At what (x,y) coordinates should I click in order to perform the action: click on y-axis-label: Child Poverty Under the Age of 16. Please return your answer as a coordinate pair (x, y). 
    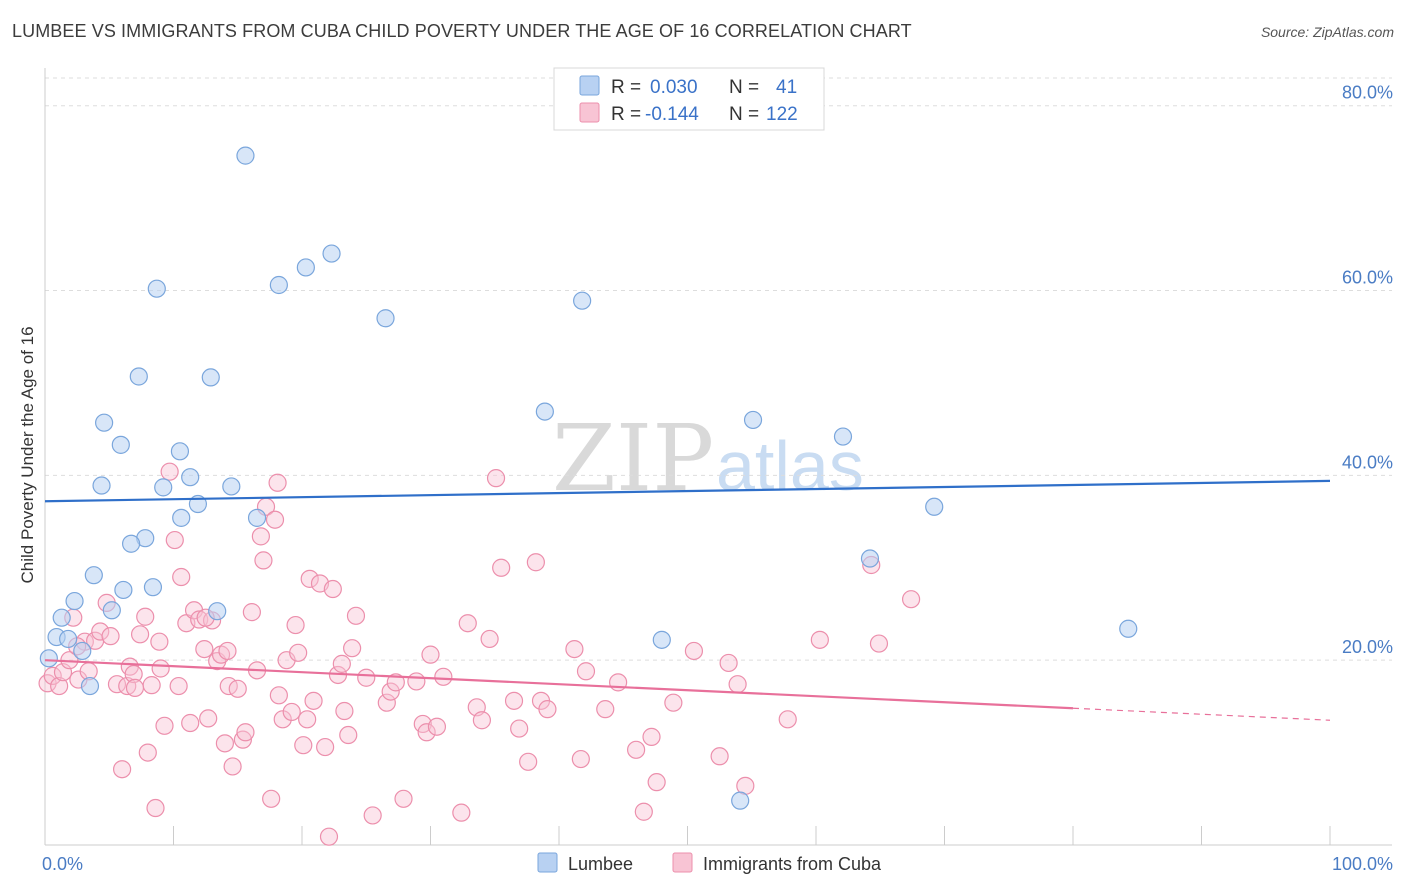
    Looking at the image, I should click on (27, 454).